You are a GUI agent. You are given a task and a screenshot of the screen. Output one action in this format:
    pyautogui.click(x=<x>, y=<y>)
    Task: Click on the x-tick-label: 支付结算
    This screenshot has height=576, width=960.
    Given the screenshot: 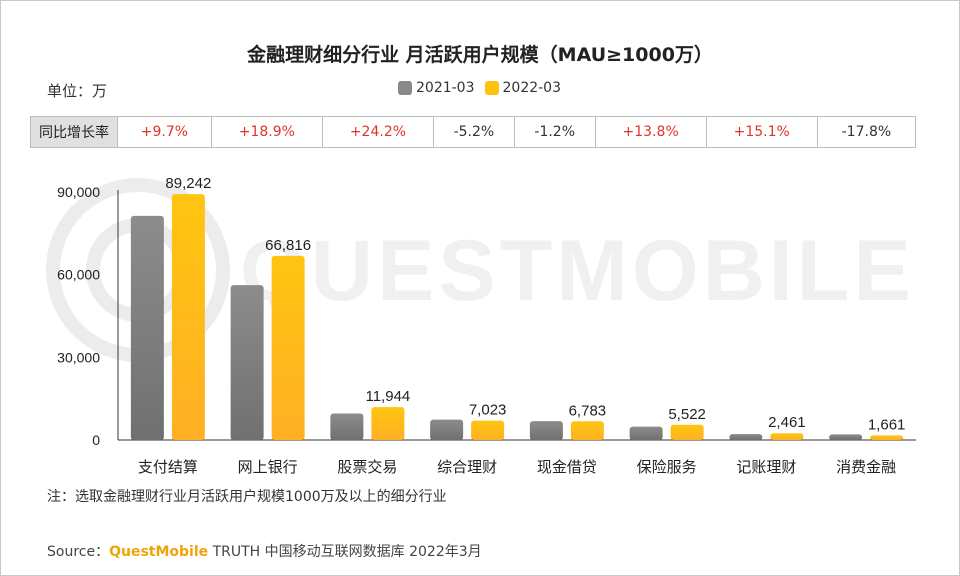 What is the action you would take?
    pyautogui.click(x=168, y=467)
    